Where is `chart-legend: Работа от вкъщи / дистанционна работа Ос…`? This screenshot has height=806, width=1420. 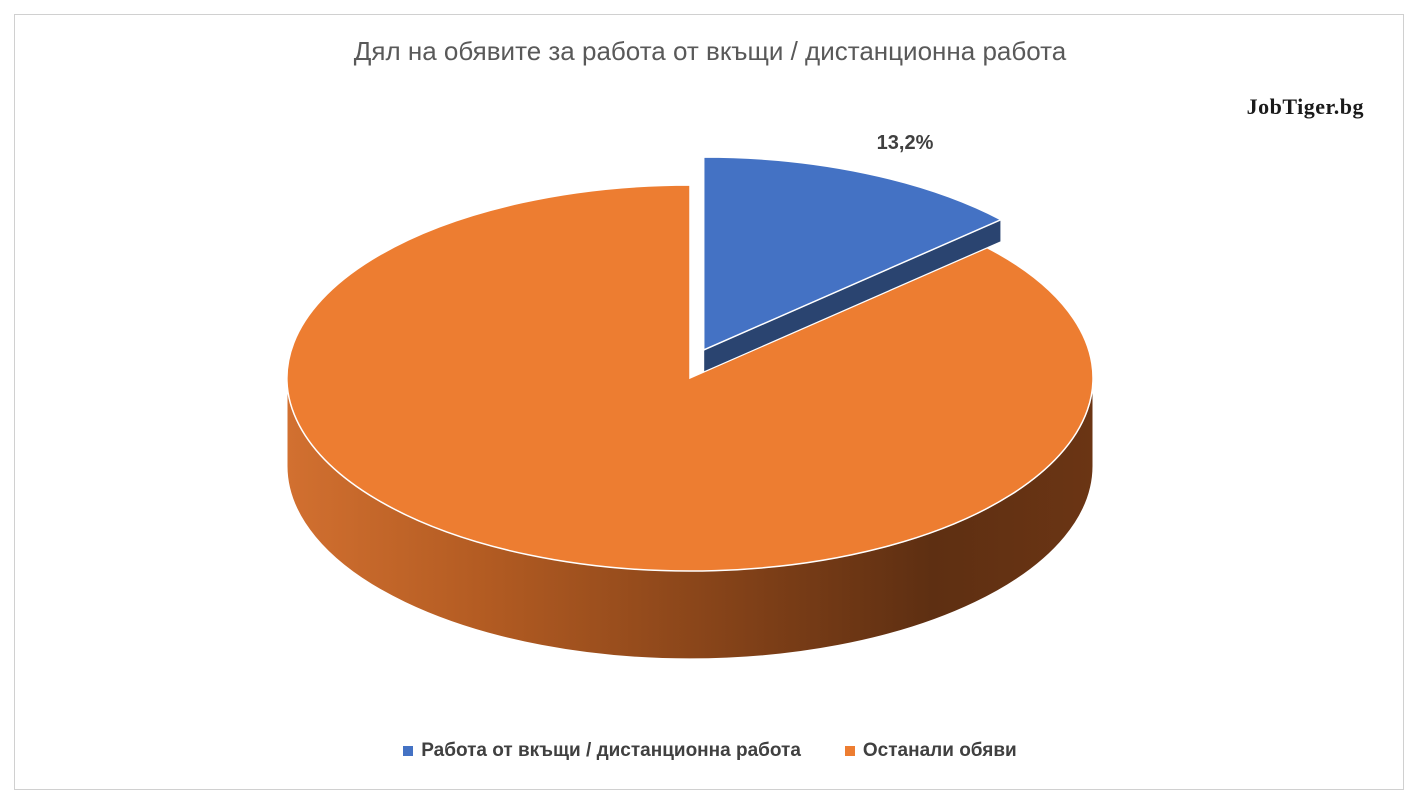
chart-legend: Работа от вкъщи / дистанционна работа Ос… is located at coordinates (710, 751).